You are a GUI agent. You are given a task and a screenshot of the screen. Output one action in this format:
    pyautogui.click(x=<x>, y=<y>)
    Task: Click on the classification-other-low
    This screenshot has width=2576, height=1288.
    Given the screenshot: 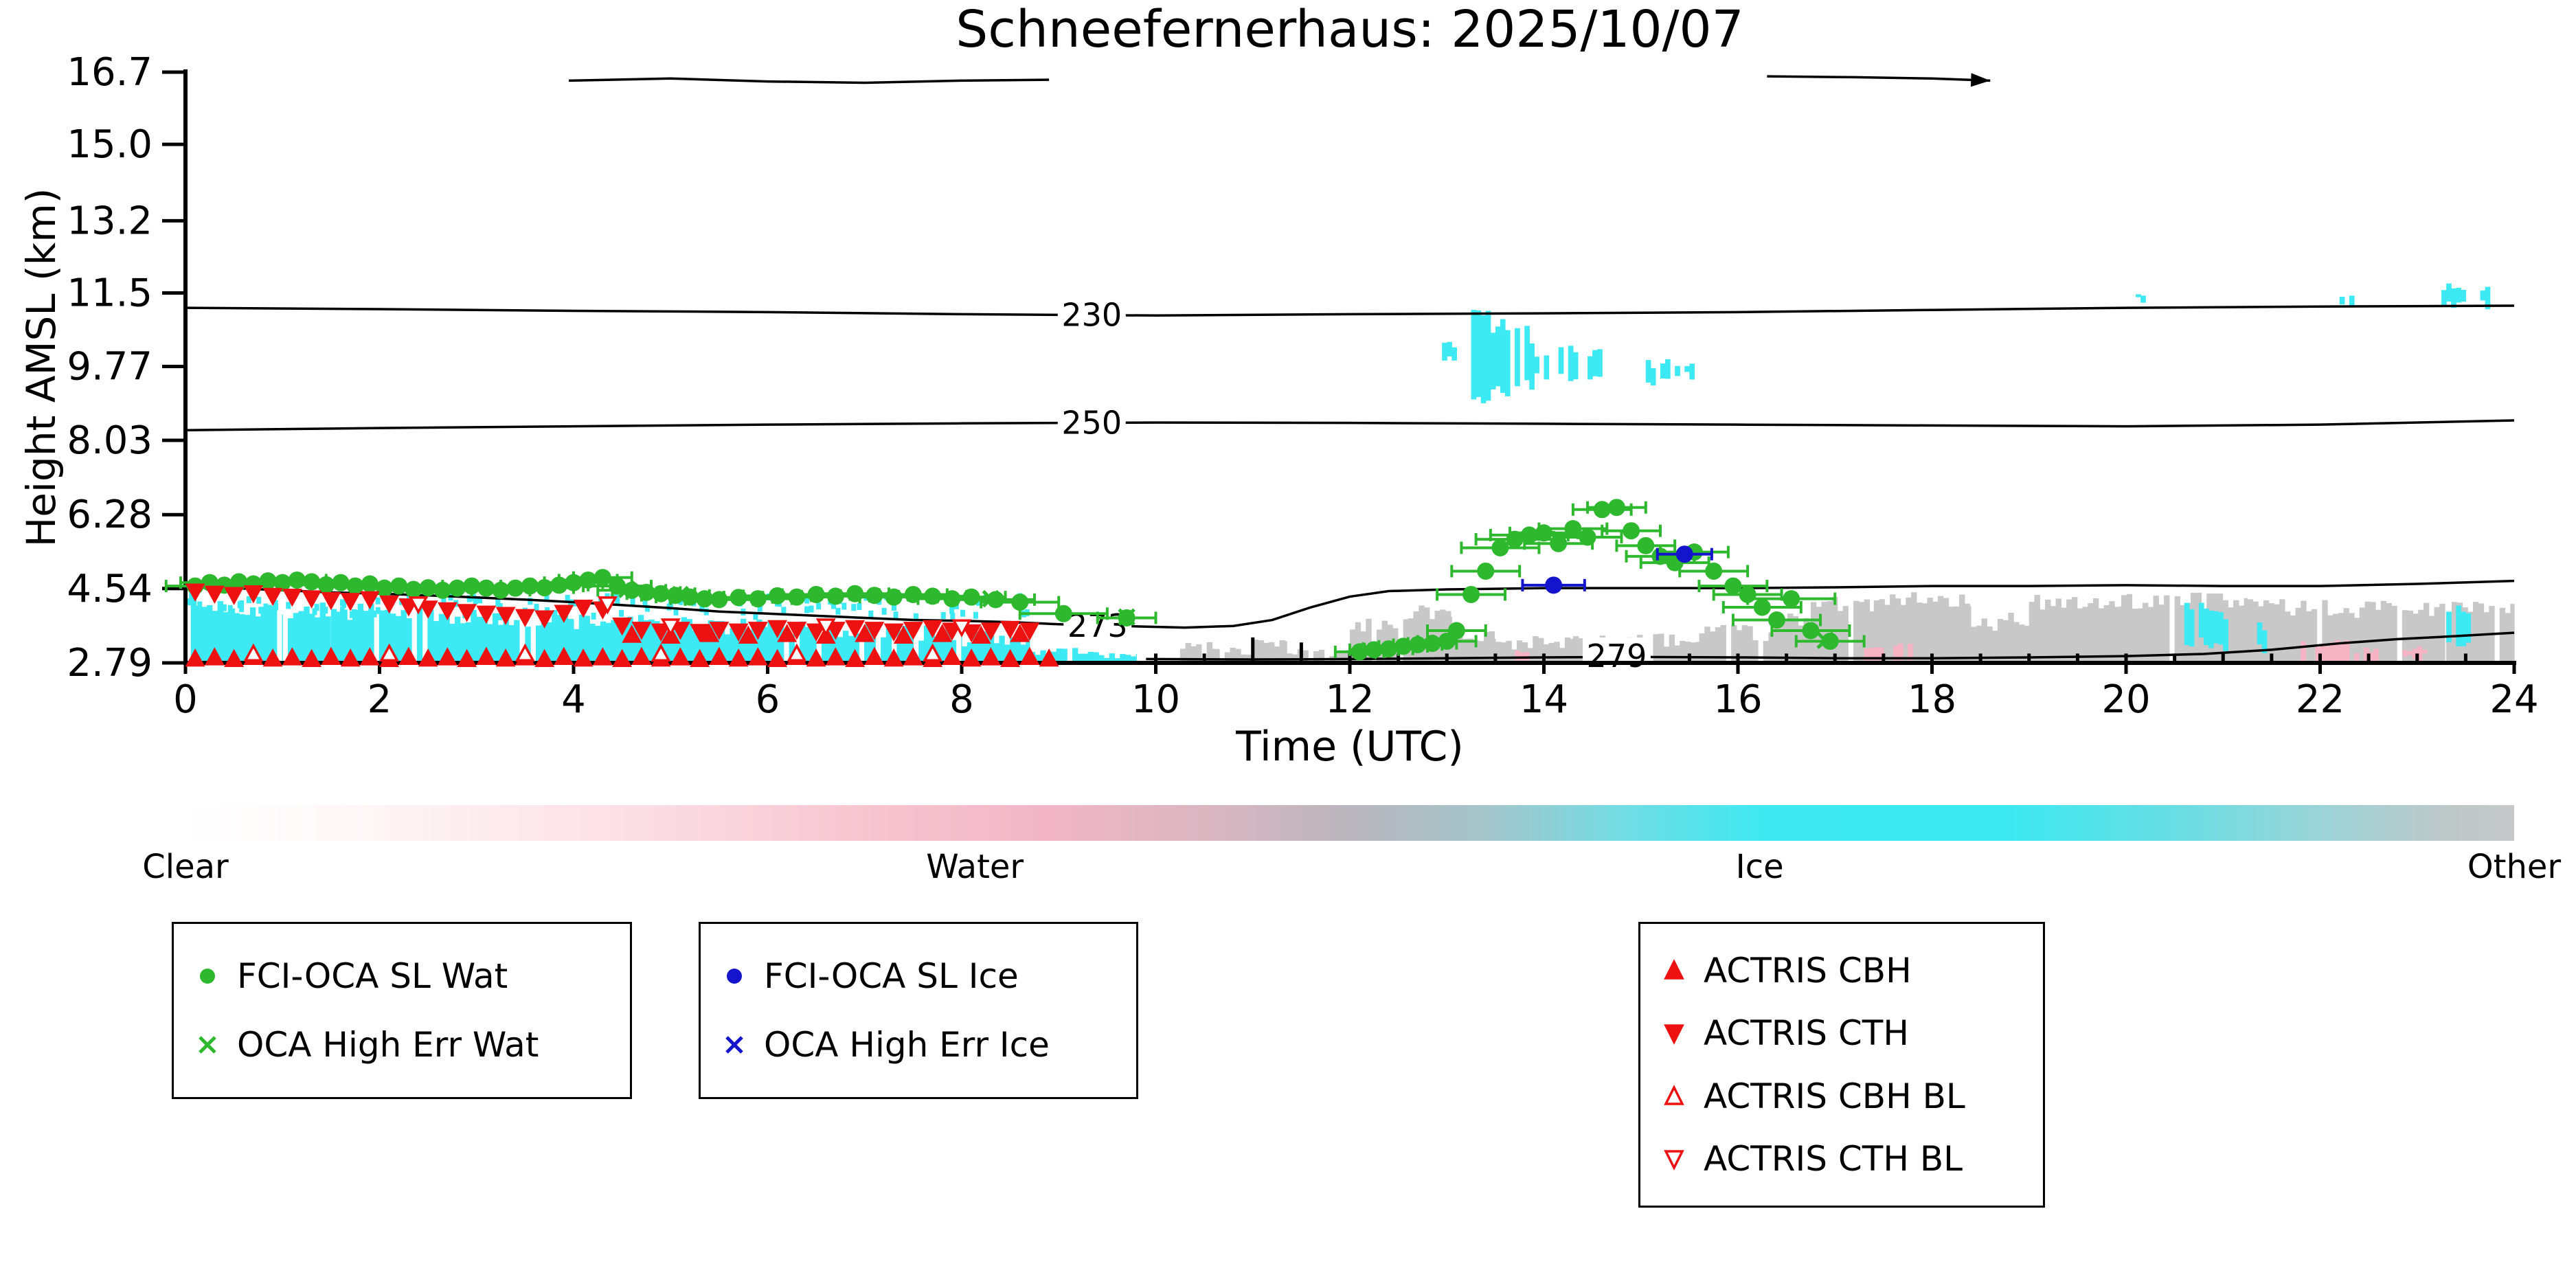 What is the action you would take?
    pyautogui.click(x=1847, y=627)
    